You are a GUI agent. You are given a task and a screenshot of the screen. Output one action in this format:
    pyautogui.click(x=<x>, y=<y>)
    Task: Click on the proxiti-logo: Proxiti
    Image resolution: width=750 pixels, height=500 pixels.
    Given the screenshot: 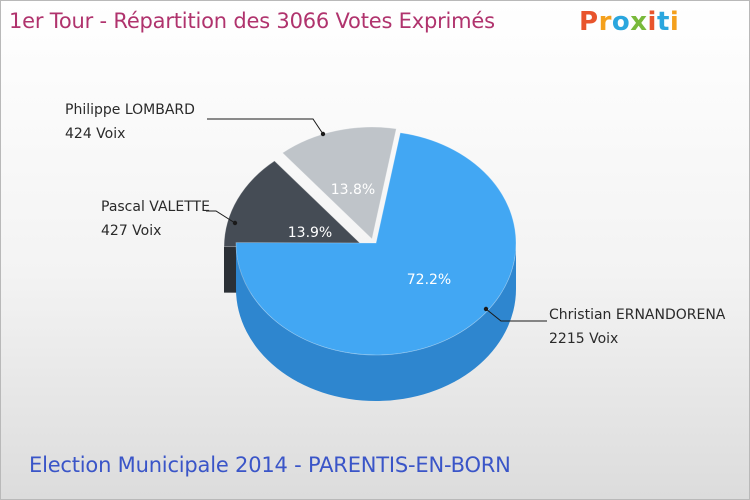 What is the action you would take?
    pyautogui.click(x=629, y=22)
    